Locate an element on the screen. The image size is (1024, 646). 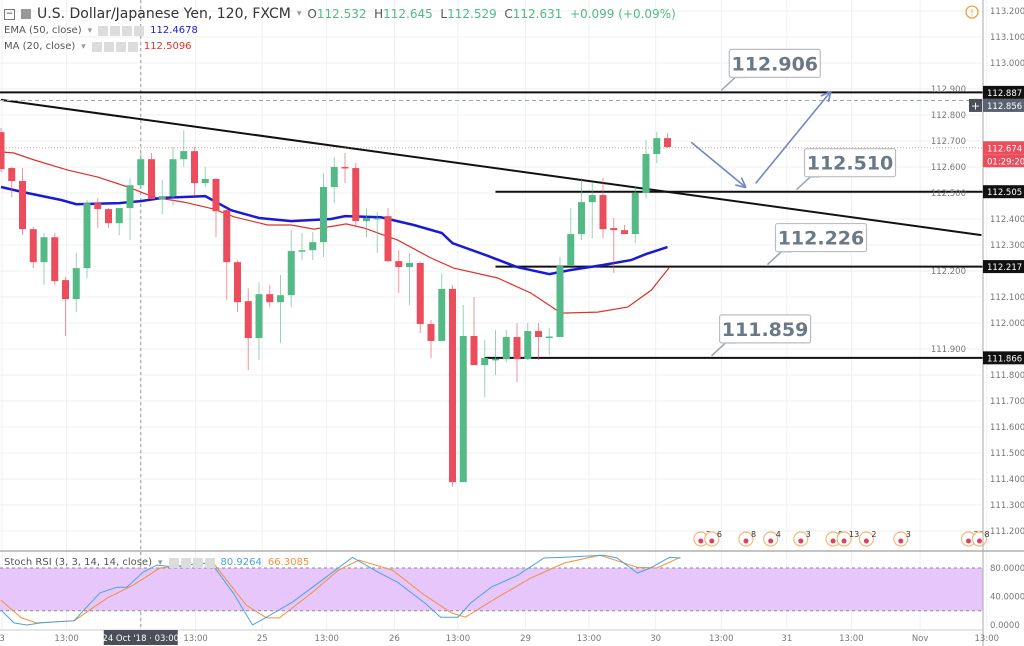
level-price-tag: 111.866 is located at coordinates (1004, 359).